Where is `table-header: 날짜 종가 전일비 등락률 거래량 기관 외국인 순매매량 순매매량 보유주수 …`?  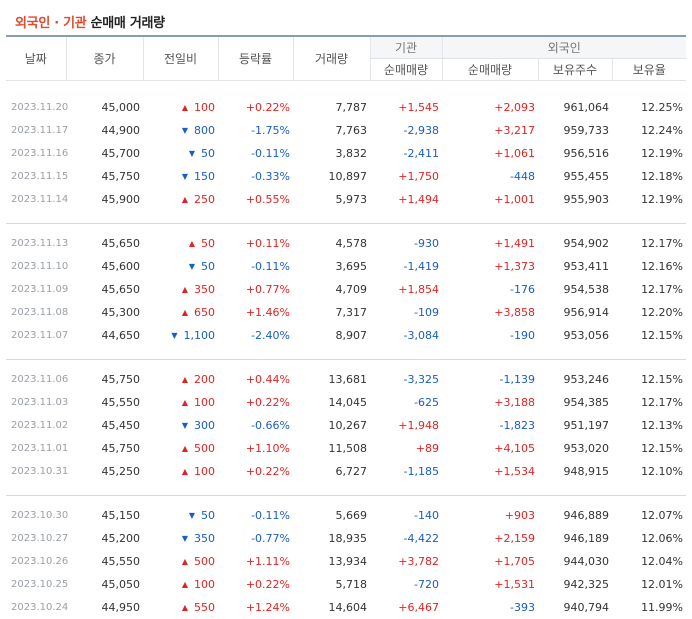 table-header: 날짜 종가 전일비 등락률 거래량 기관 외국인 순매매량 순매매량 보유주수 … is located at coordinates (346, 58).